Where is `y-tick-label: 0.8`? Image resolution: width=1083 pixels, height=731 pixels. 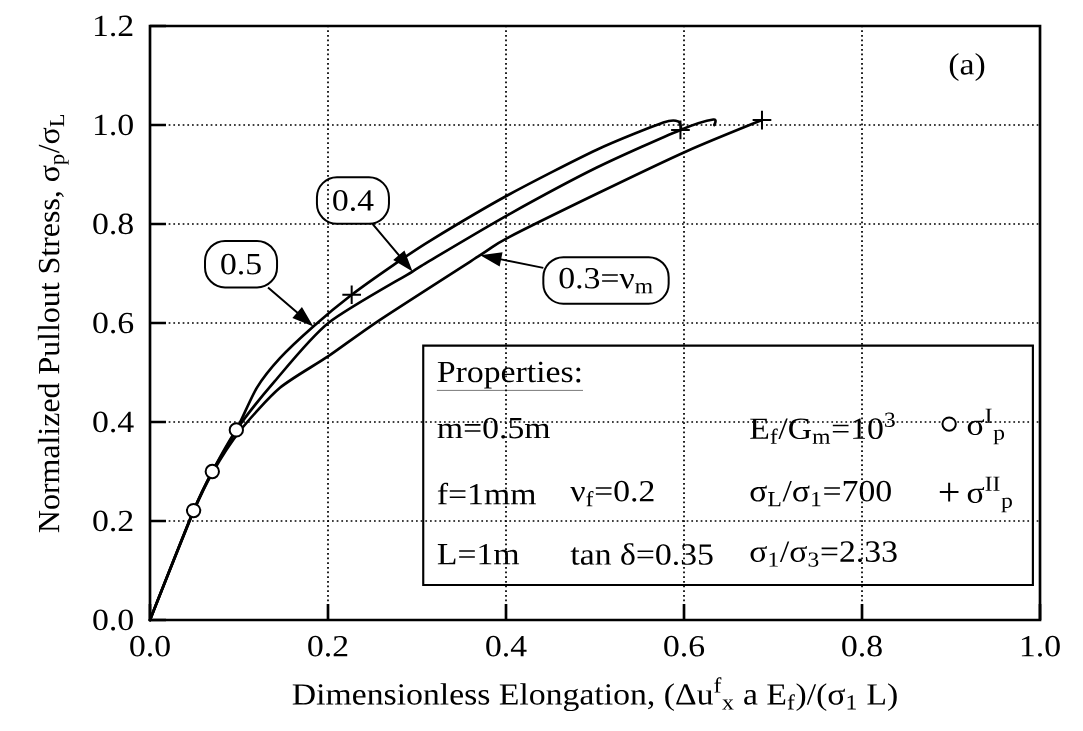 y-tick-label: 0.8 is located at coordinates (113, 224).